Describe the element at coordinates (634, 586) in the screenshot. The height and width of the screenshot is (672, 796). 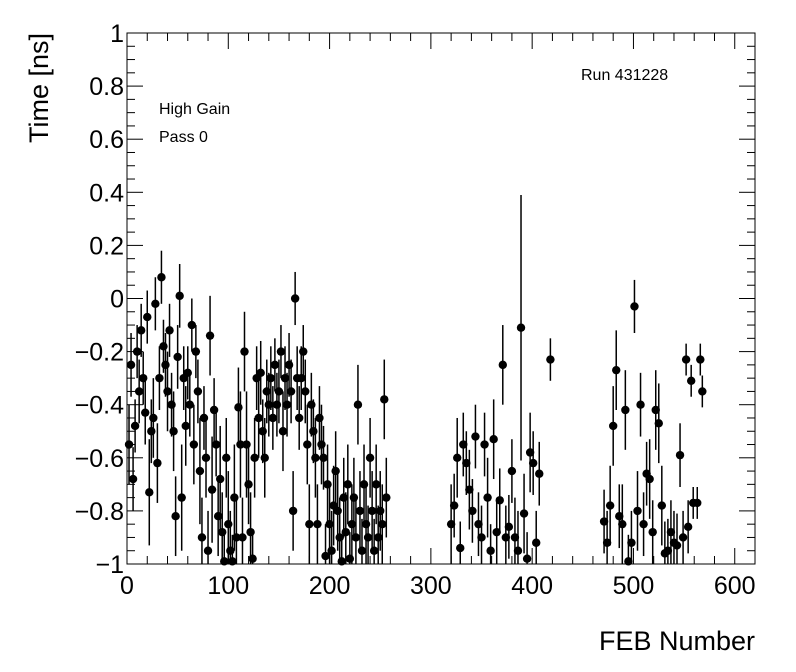
I see `x-tick-label: 500` at that location.